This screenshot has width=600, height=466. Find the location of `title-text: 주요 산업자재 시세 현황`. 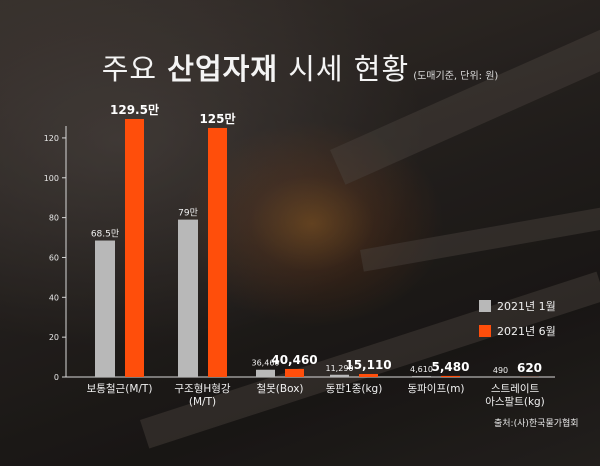

title-text: 주요 산업자재 시세 현황 is located at coordinates (256, 69).